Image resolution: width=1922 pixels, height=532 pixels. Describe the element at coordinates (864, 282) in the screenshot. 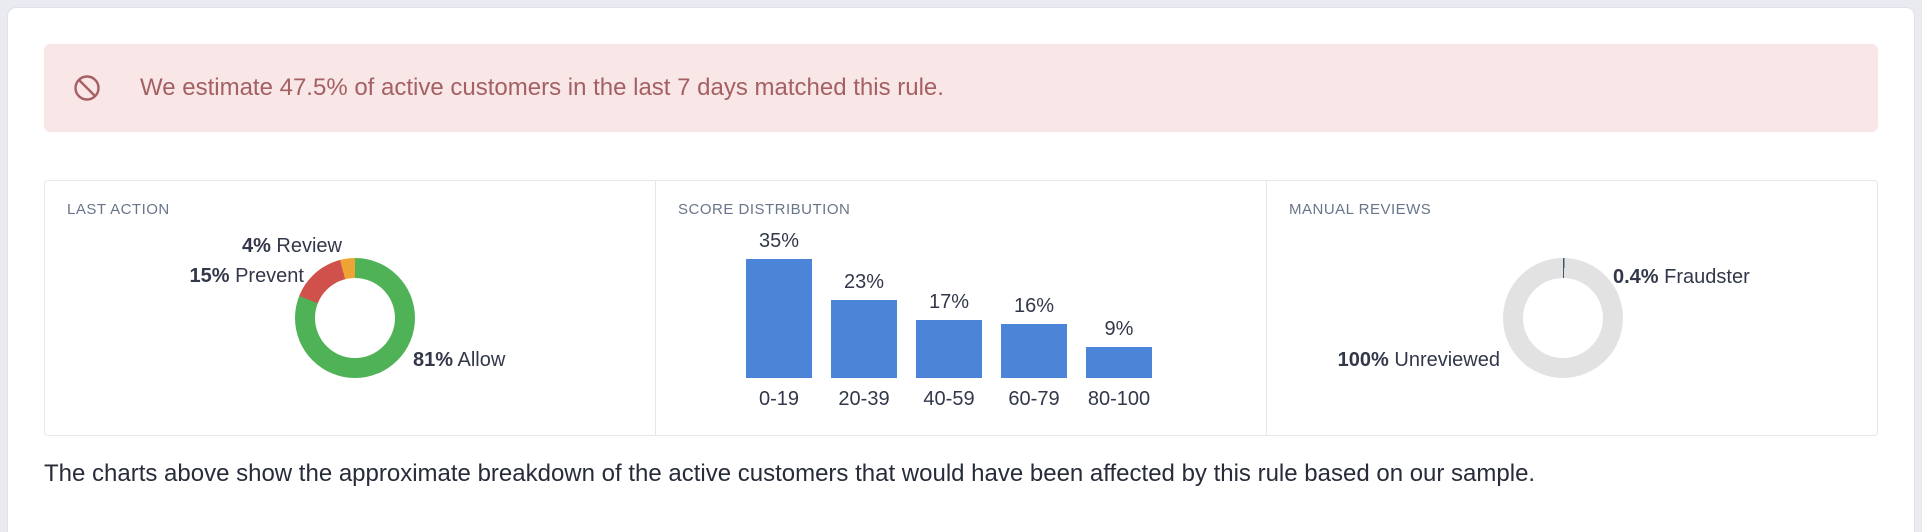

I see `bar-value-label: 23%` at that location.